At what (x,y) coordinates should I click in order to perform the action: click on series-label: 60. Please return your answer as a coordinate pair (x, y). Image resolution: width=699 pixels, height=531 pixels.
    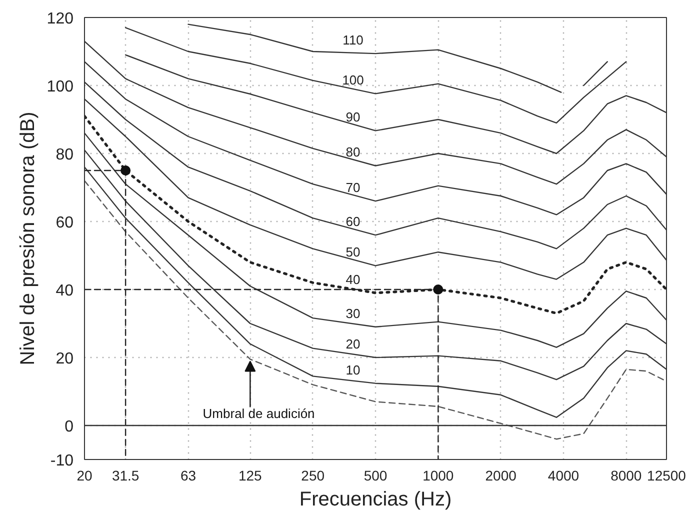
    Looking at the image, I should click on (353, 222).